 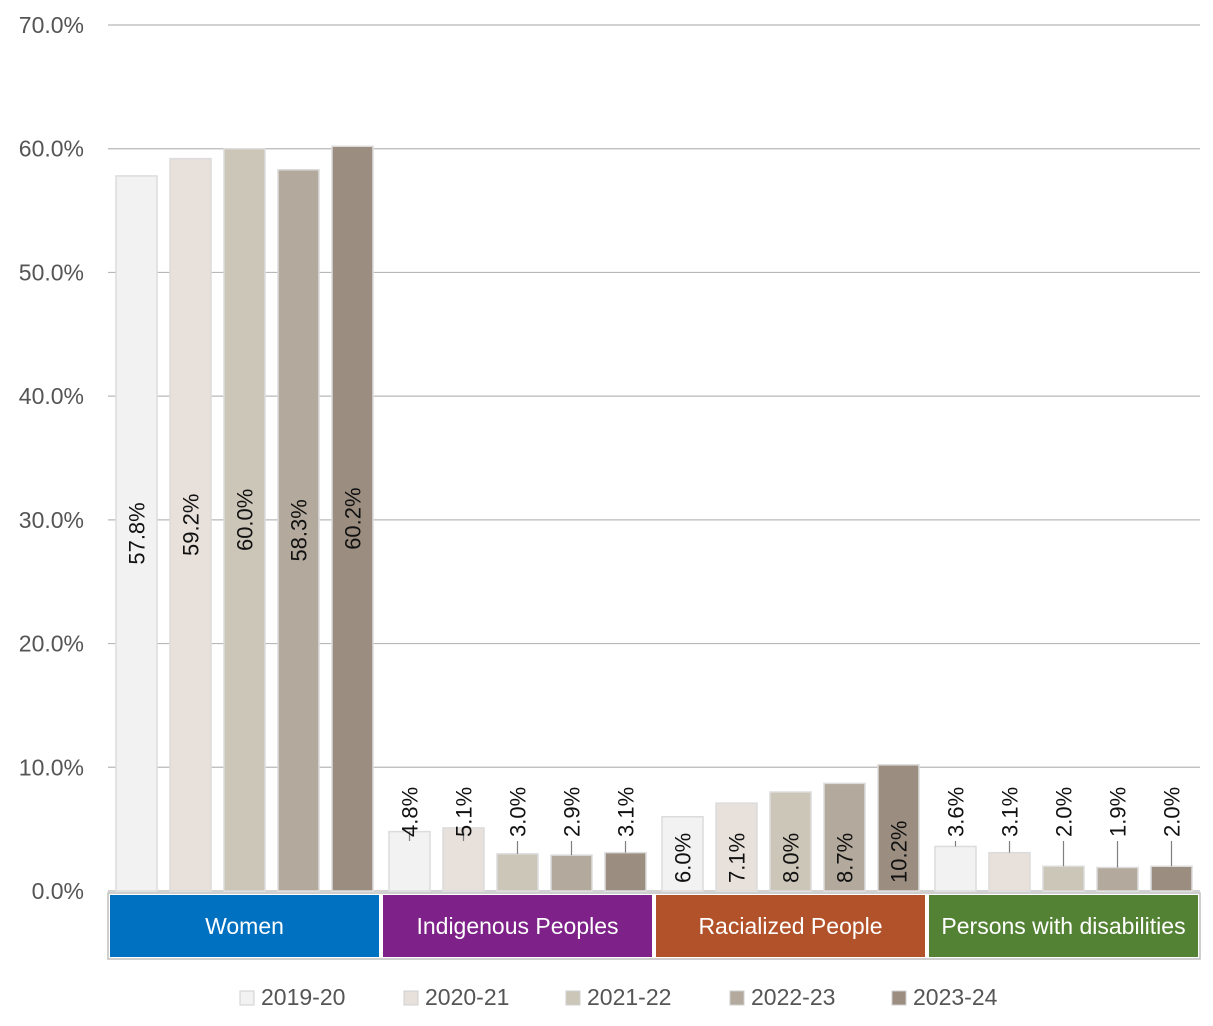 I want to click on data-label: 3.6%, so click(x=956, y=812).